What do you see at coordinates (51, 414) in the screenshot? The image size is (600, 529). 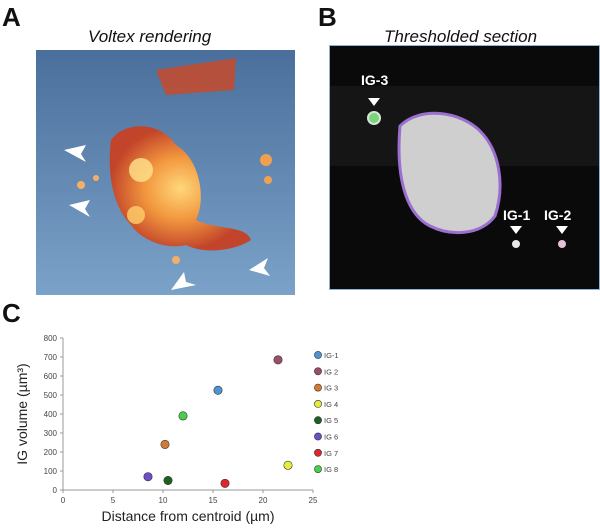 I see `y-tick-label: 400` at bounding box center [51, 414].